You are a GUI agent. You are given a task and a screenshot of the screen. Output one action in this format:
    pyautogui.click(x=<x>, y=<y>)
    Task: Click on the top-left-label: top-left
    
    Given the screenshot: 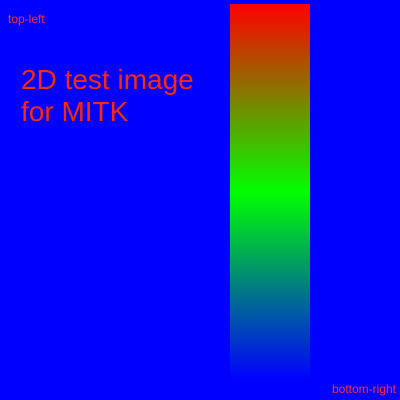 What is the action you would take?
    pyautogui.click(x=26, y=19)
    